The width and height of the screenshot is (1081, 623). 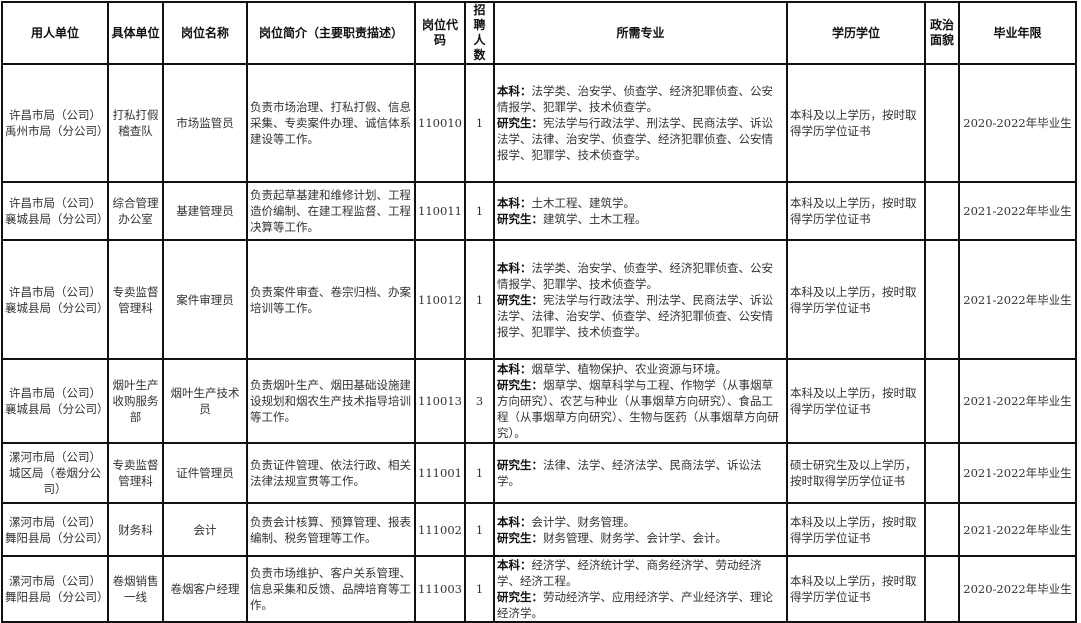 I want to click on cell-code: 111001, so click(x=440, y=473).